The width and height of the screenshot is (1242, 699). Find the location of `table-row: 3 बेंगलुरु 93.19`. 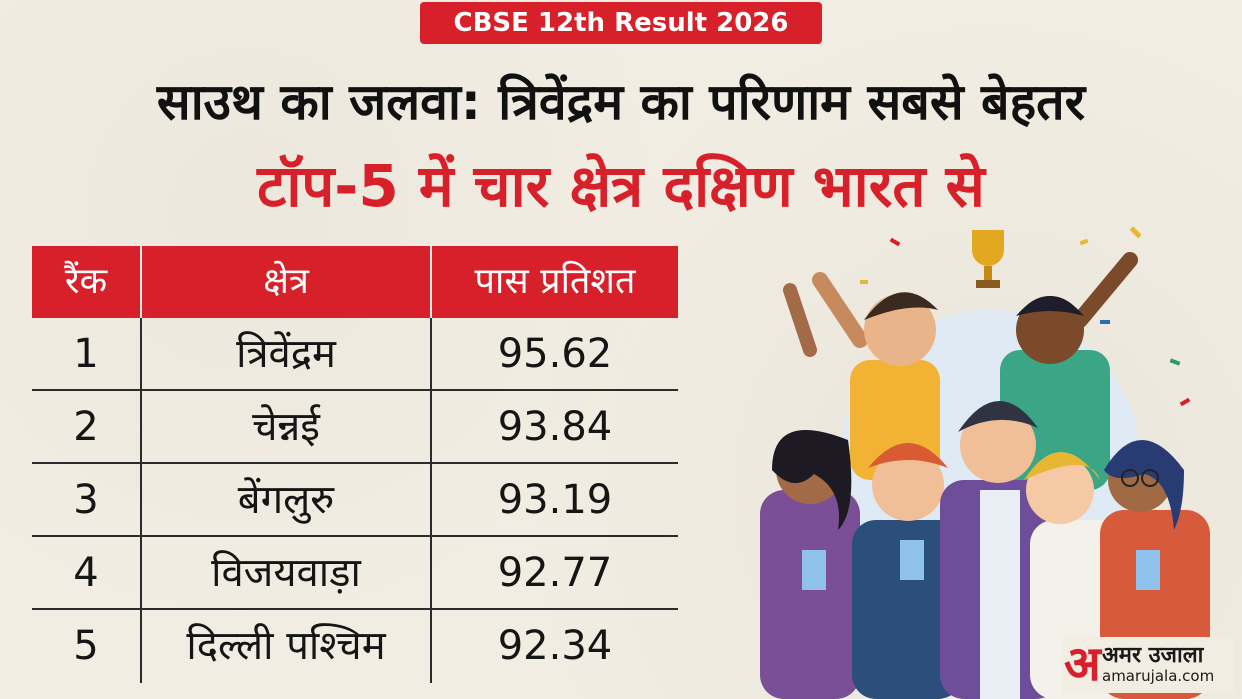

table-row: 3 बेंगलुरु 93.19 is located at coordinates (355, 500).